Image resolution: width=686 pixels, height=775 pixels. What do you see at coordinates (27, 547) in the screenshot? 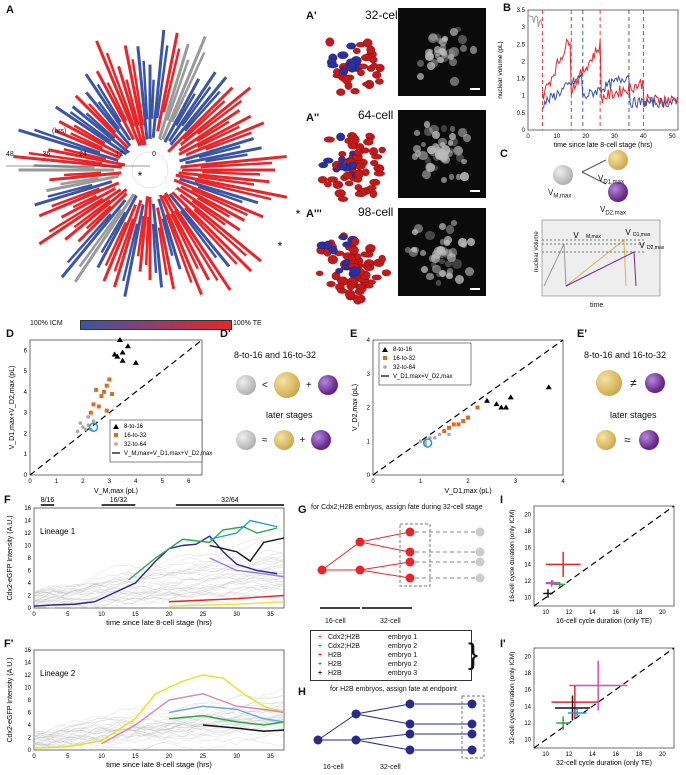
I see `y-tick-label: 10` at bounding box center [27, 547].